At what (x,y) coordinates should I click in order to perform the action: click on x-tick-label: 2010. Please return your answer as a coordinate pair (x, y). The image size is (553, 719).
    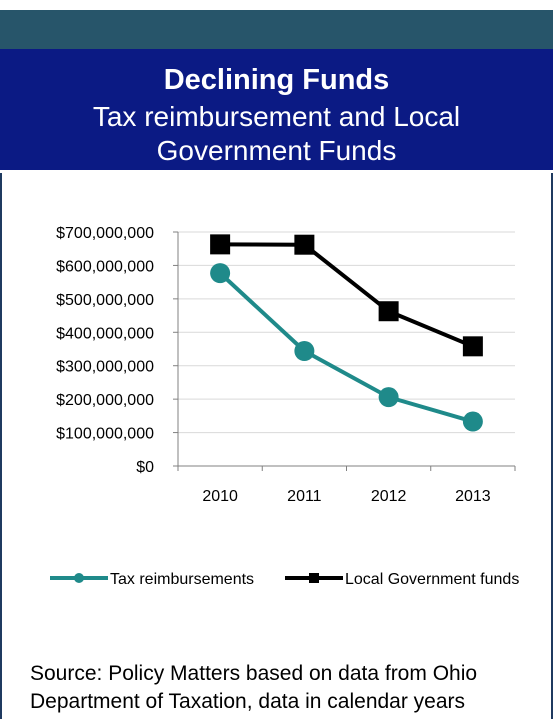
    Looking at the image, I should click on (220, 496).